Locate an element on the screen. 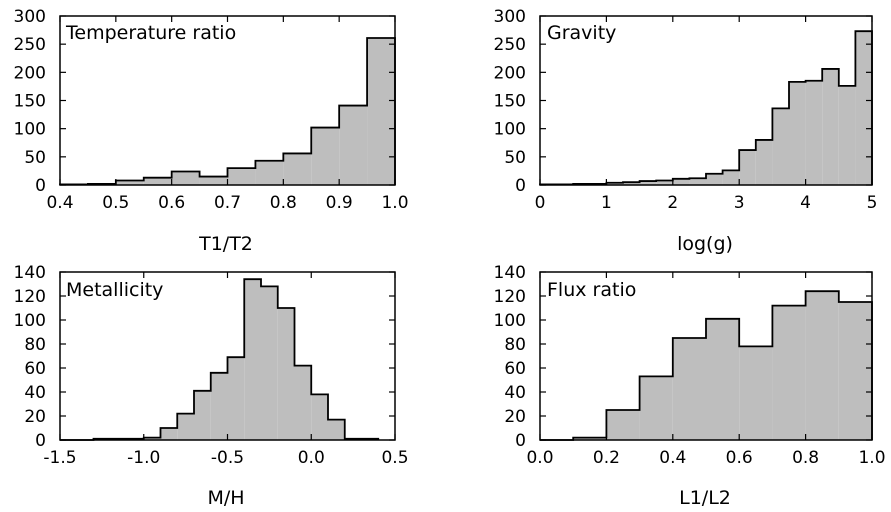 This screenshot has height=512, width=891. metallicity-ytick-label: 20 is located at coordinates (35, 417).